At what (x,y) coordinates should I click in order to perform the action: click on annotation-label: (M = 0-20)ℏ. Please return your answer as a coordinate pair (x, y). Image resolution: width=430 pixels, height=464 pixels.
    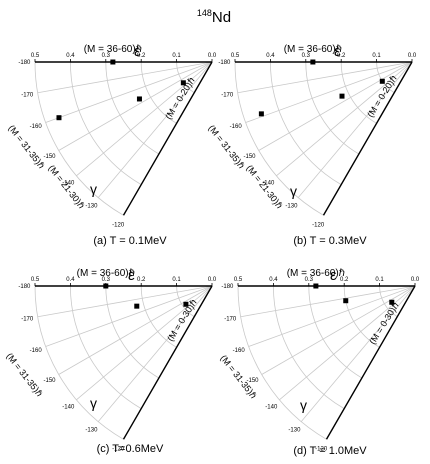
    Looking at the image, I should click on (180, 98).